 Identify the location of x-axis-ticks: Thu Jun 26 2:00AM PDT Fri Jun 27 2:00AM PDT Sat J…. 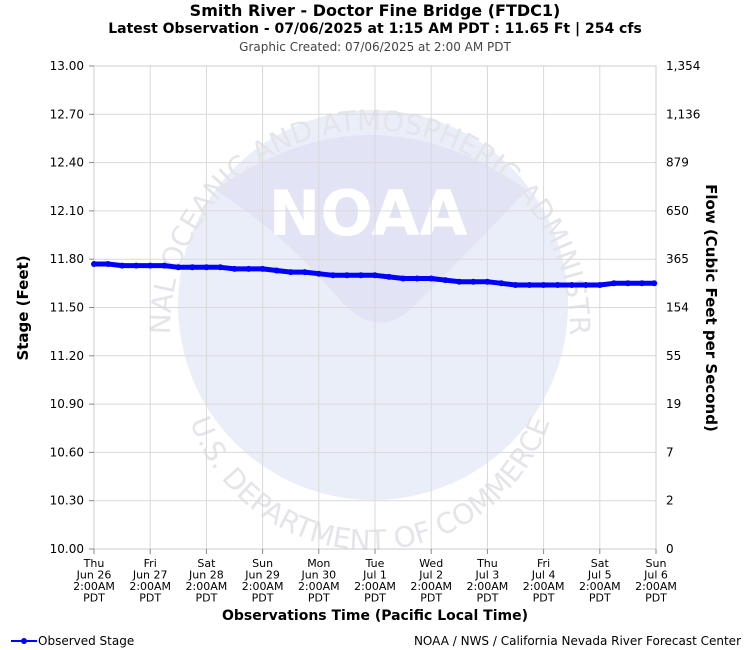
(375, 577).